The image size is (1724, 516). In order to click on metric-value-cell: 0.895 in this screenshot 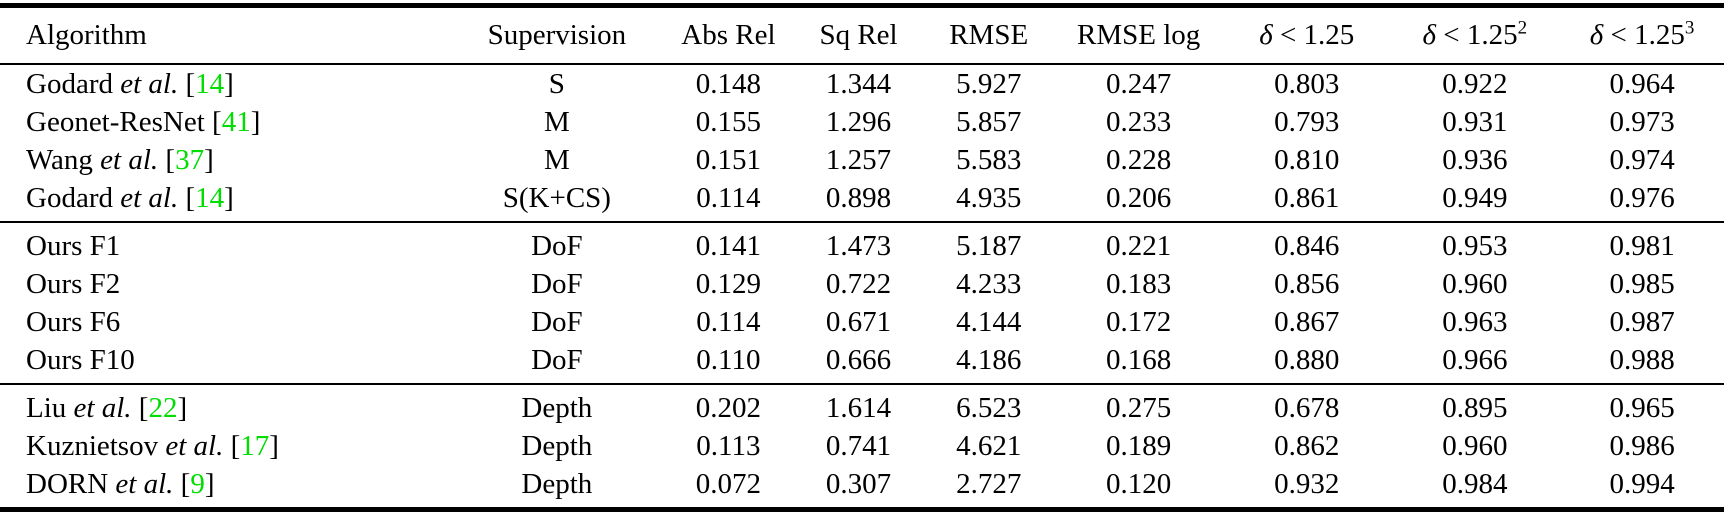, I will do `click(1475, 405)`.